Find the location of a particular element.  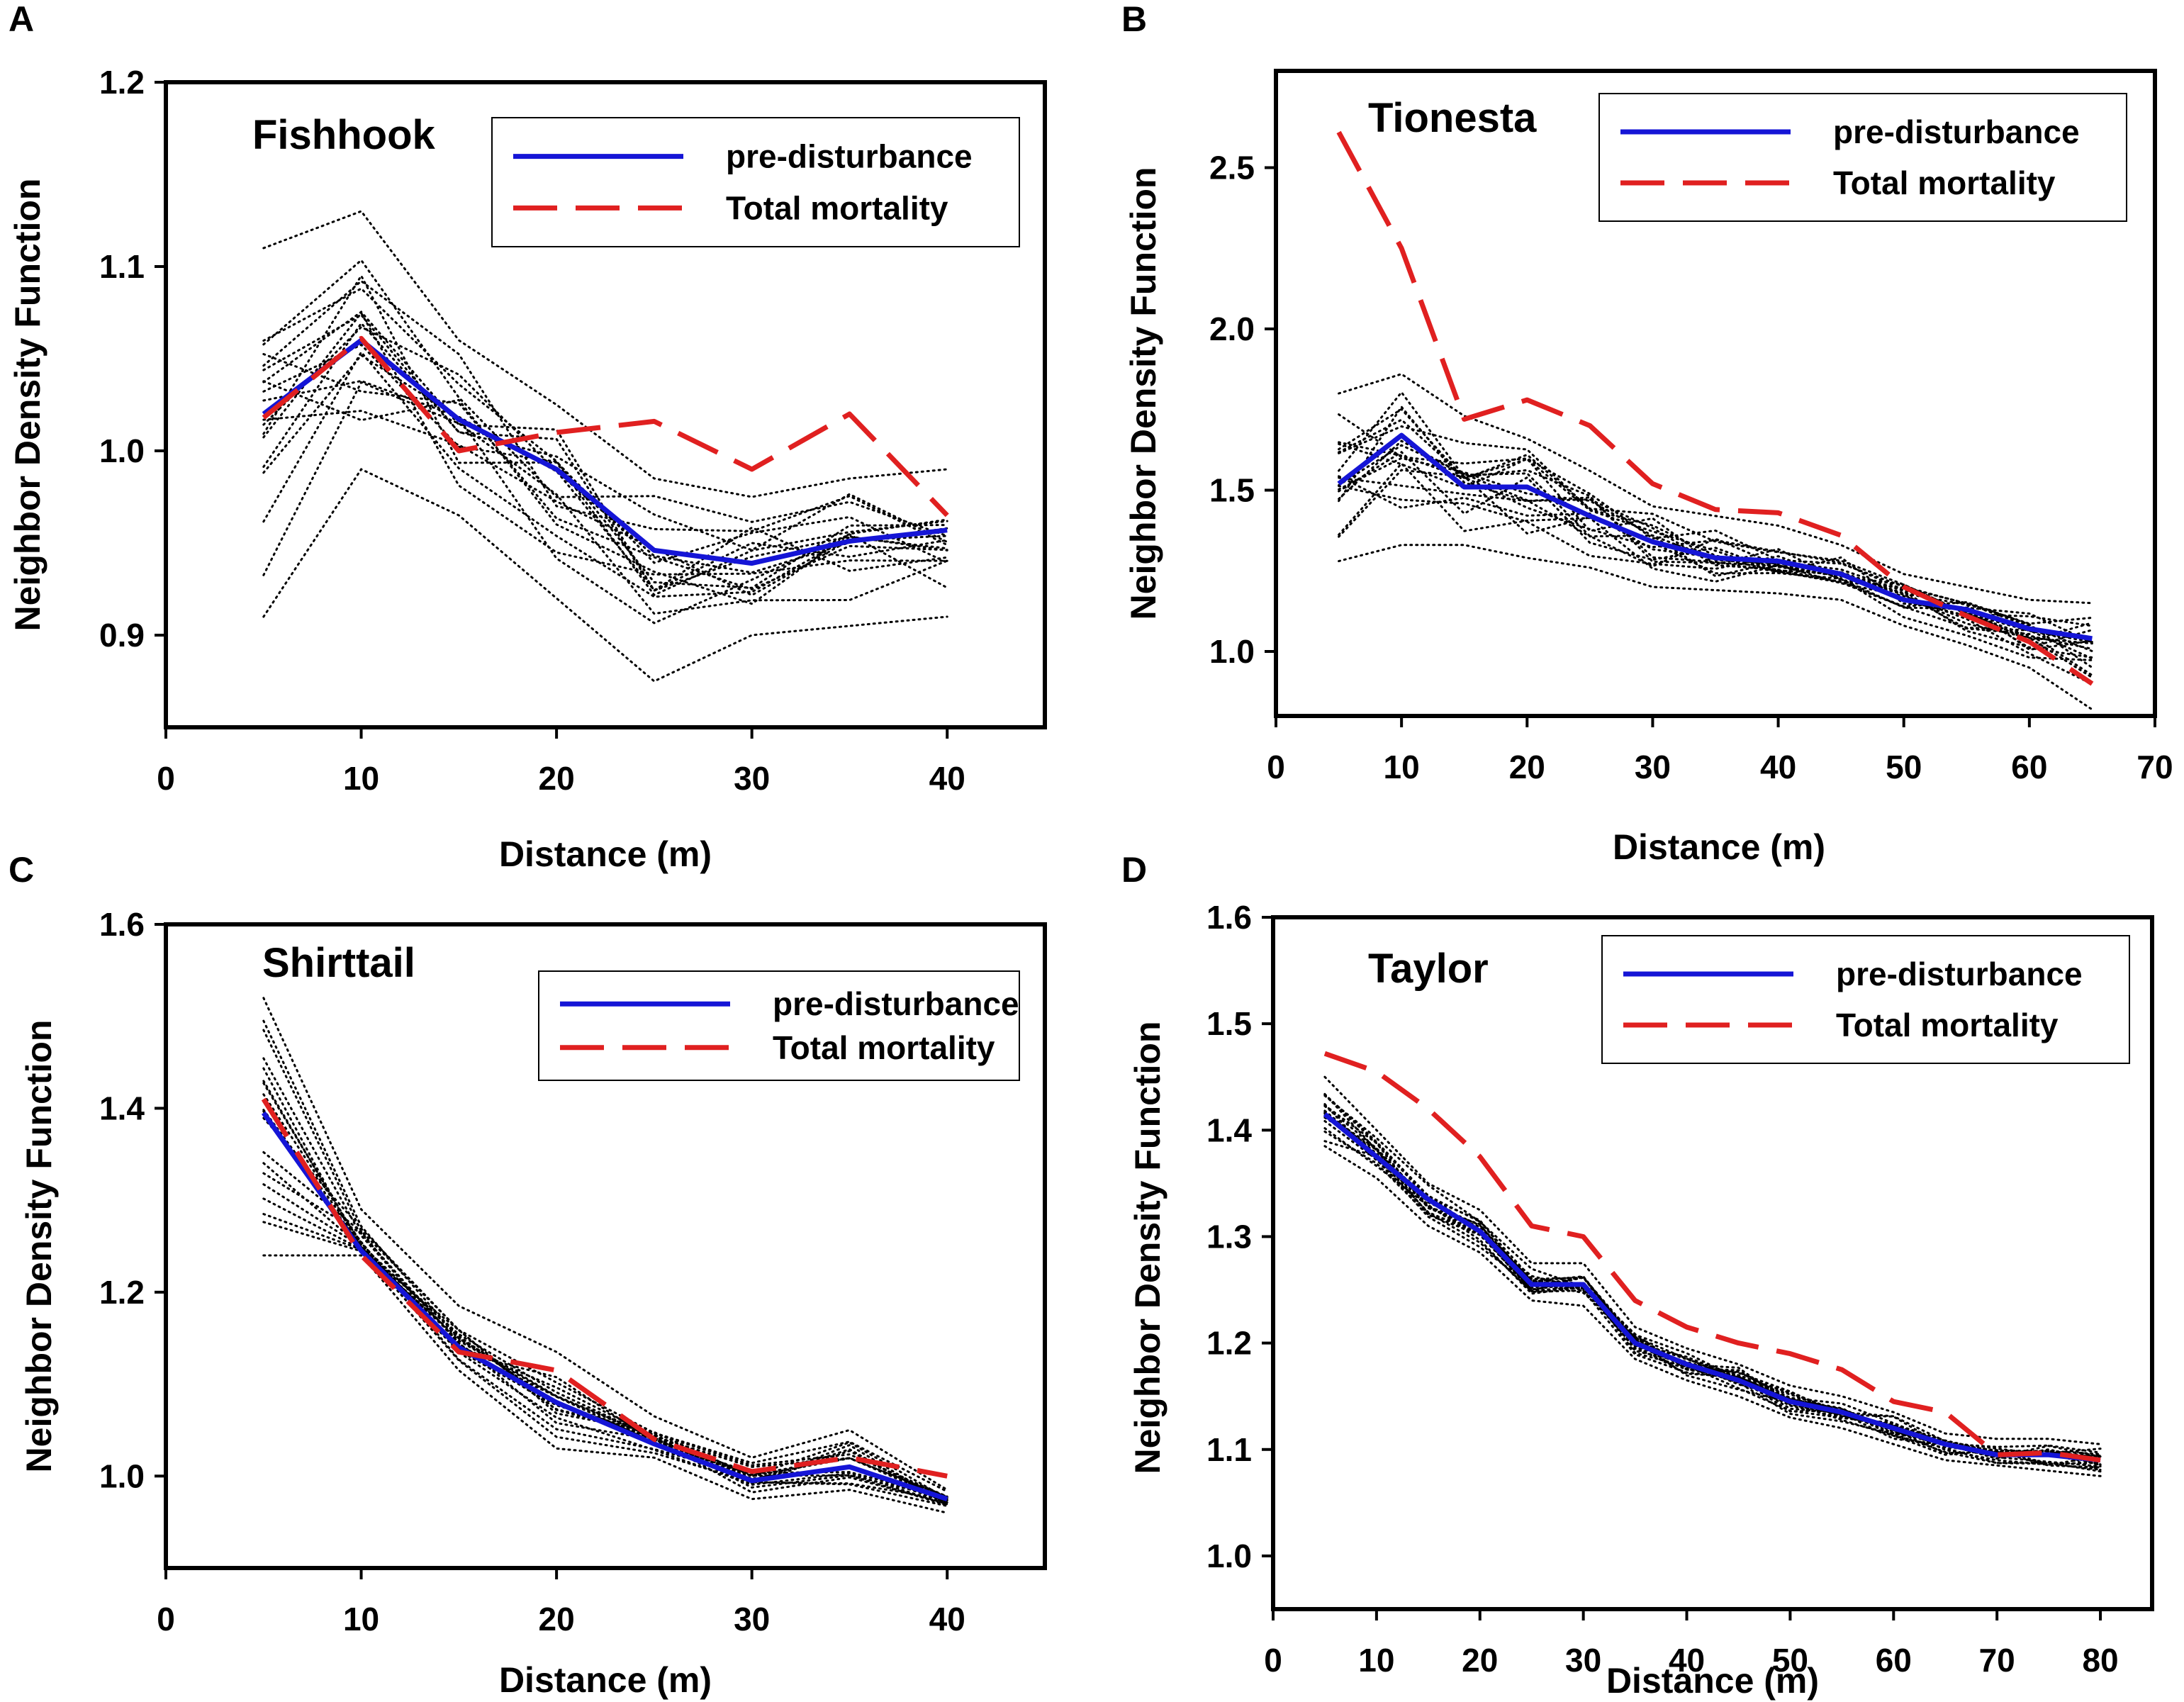

y-tick-label: 1.4 is located at coordinates (122, 1108).